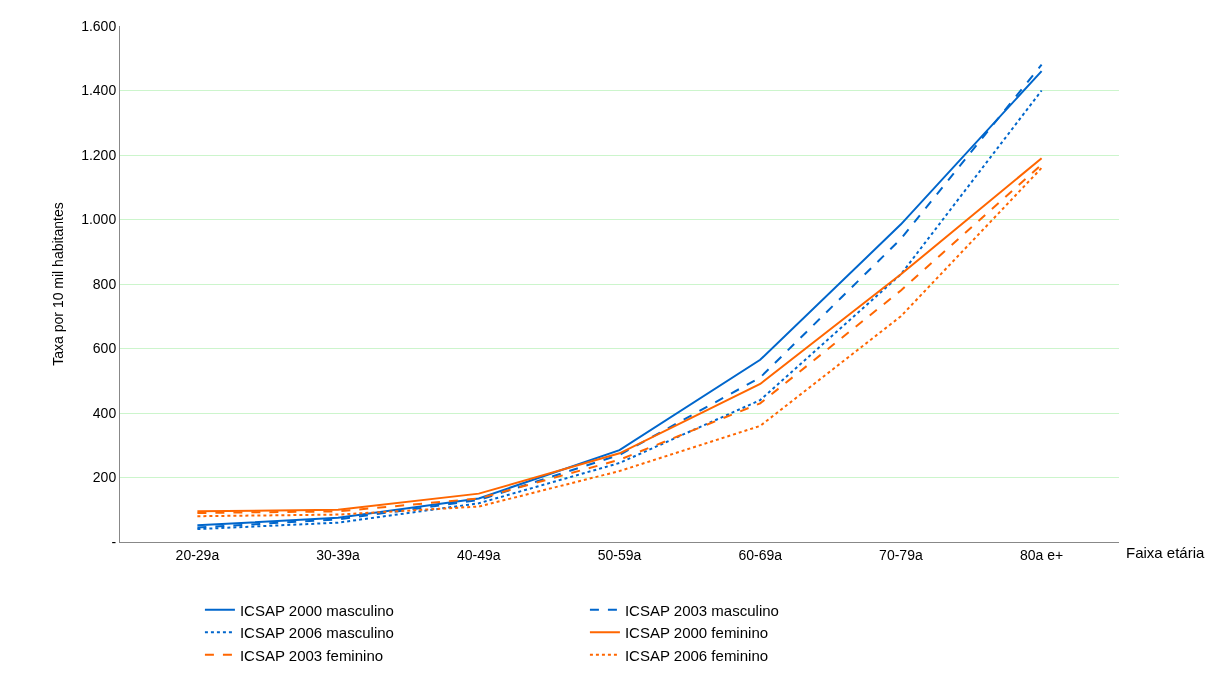  What do you see at coordinates (338, 554) in the screenshot?
I see `x-tick-label: 30-39a` at bounding box center [338, 554].